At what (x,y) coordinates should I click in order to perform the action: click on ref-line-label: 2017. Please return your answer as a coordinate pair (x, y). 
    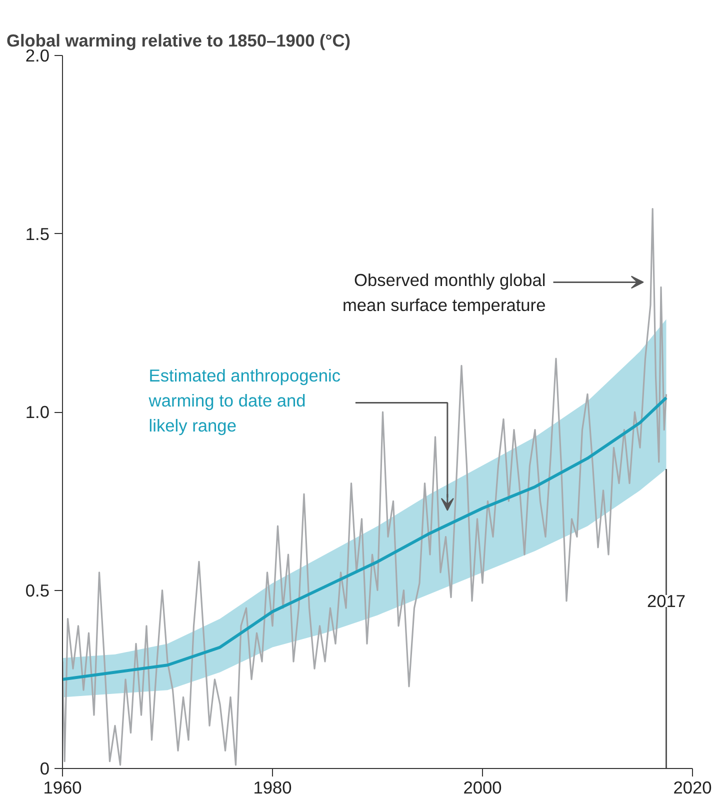
    Looking at the image, I should click on (666, 600).